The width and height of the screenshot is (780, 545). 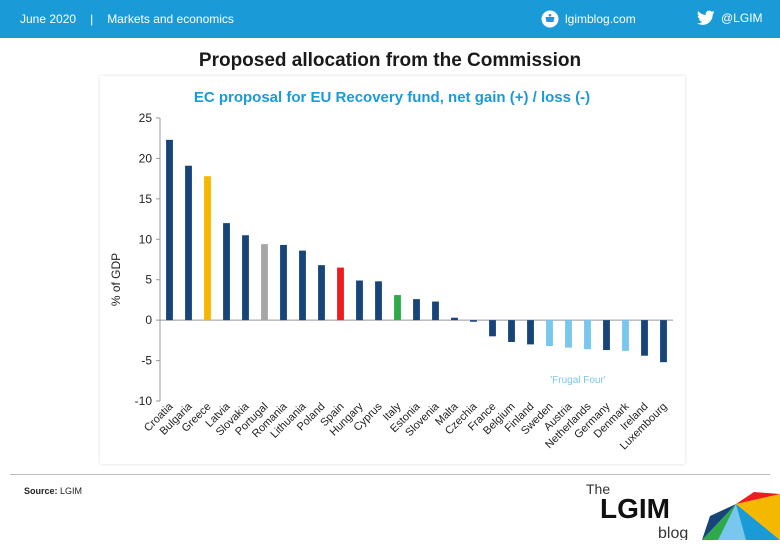 I want to click on bar-croatia, so click(x=169, y=230).